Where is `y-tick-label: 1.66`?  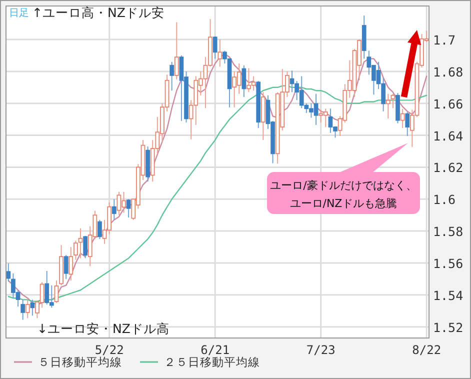
y-tick-label: 1.66 is located at coordinates (448, 104).